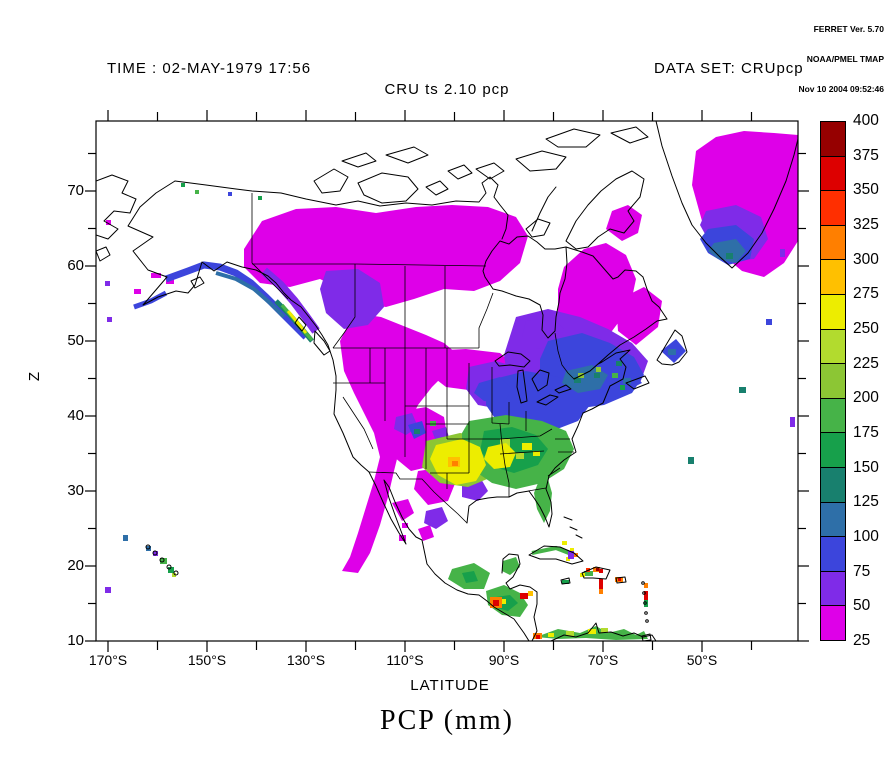  Describe the element at coordinates (866, 467) in the screenshot. I see `colorbar-level-label: 150` at that location.